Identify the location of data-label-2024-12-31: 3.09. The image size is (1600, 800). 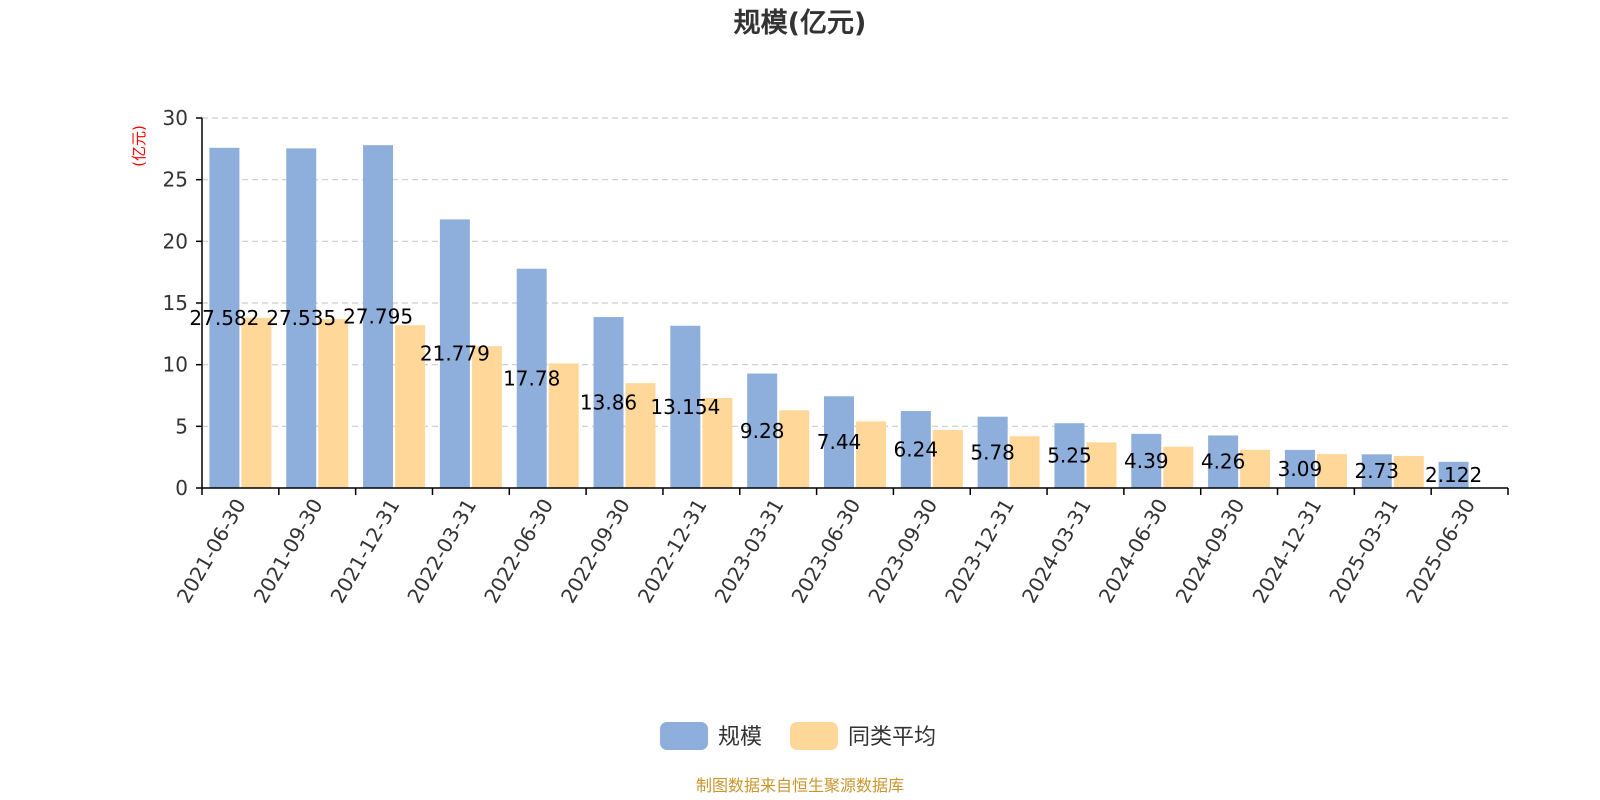
(1300, 469).